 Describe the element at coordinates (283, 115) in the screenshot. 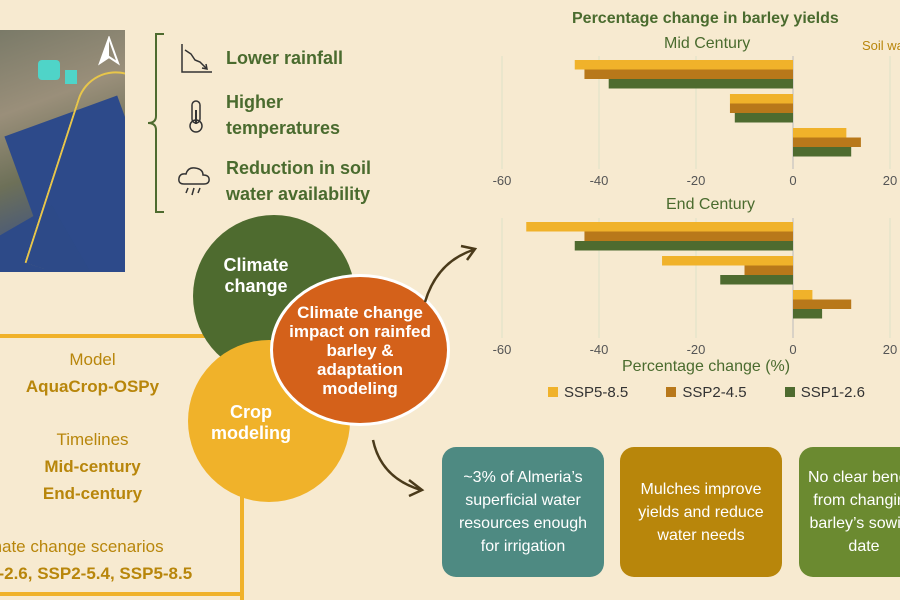

I see `bullet-higher-temperatures: Higher temperatures` at that location.